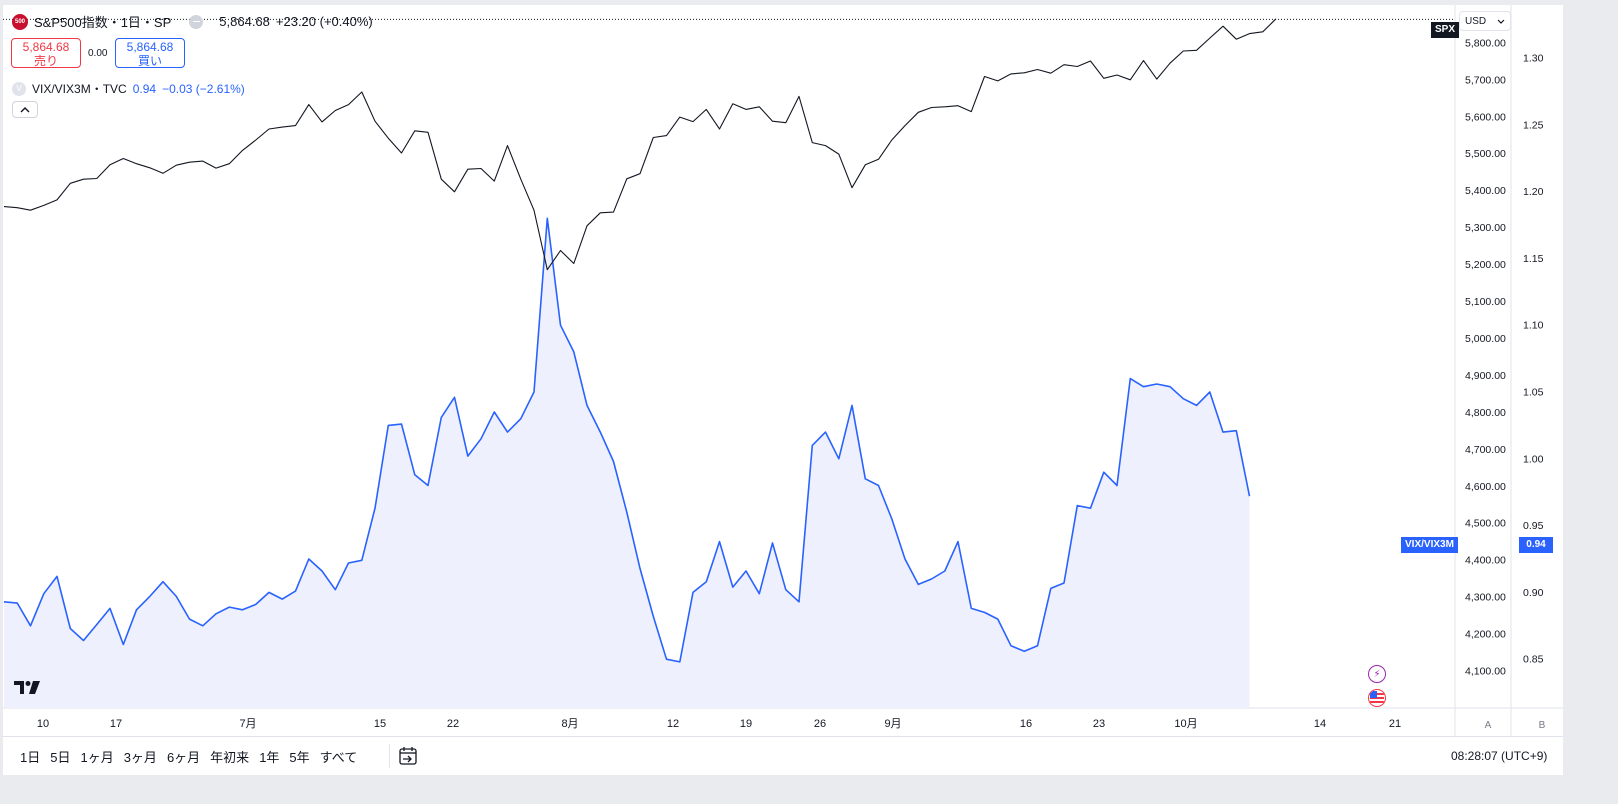 The width and height of the screenshot is (1618, 804). I want to click on time-axis-label: 15, so click(380, 724).